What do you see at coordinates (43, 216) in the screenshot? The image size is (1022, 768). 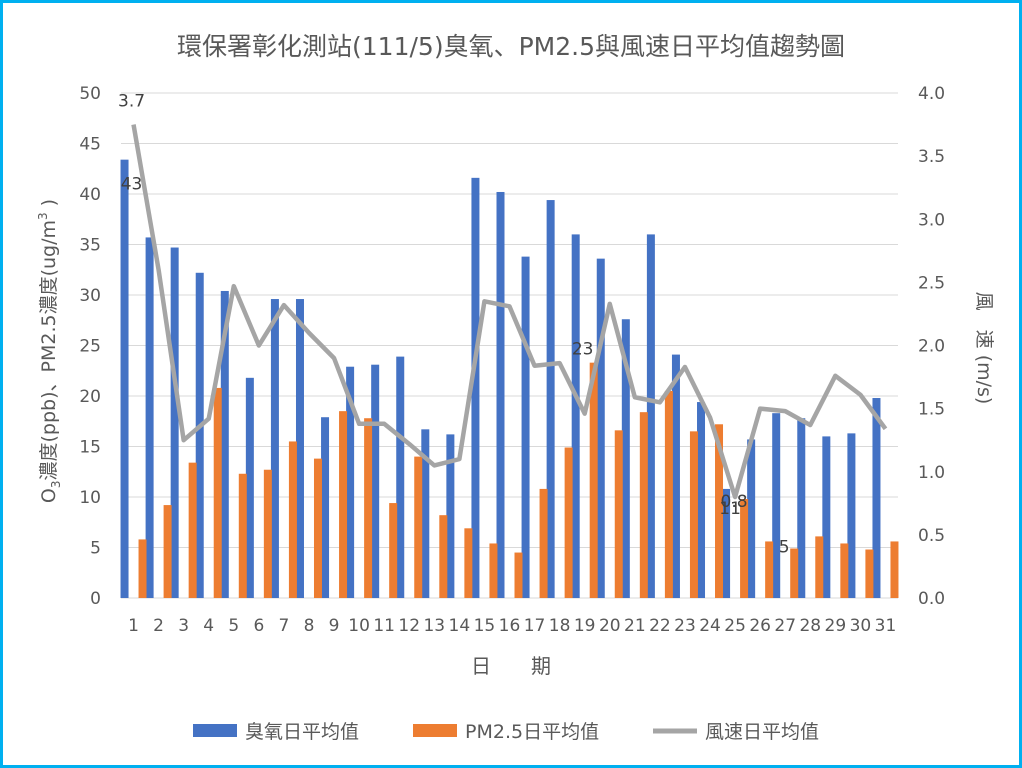 I see `y-label-sup: 3` at bounding box center [43, 216].